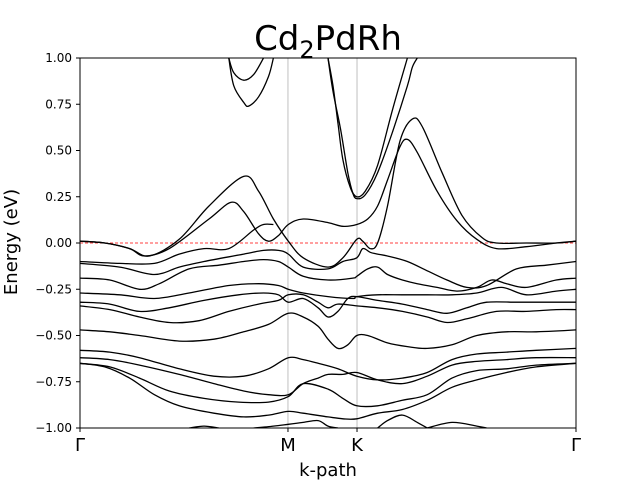 This screenshot has width=640, height=480. What do you see at coordinates (53, 336) in the screenshot?
I see `y-tick-label: −0.50` at bounding box center [53, 336].